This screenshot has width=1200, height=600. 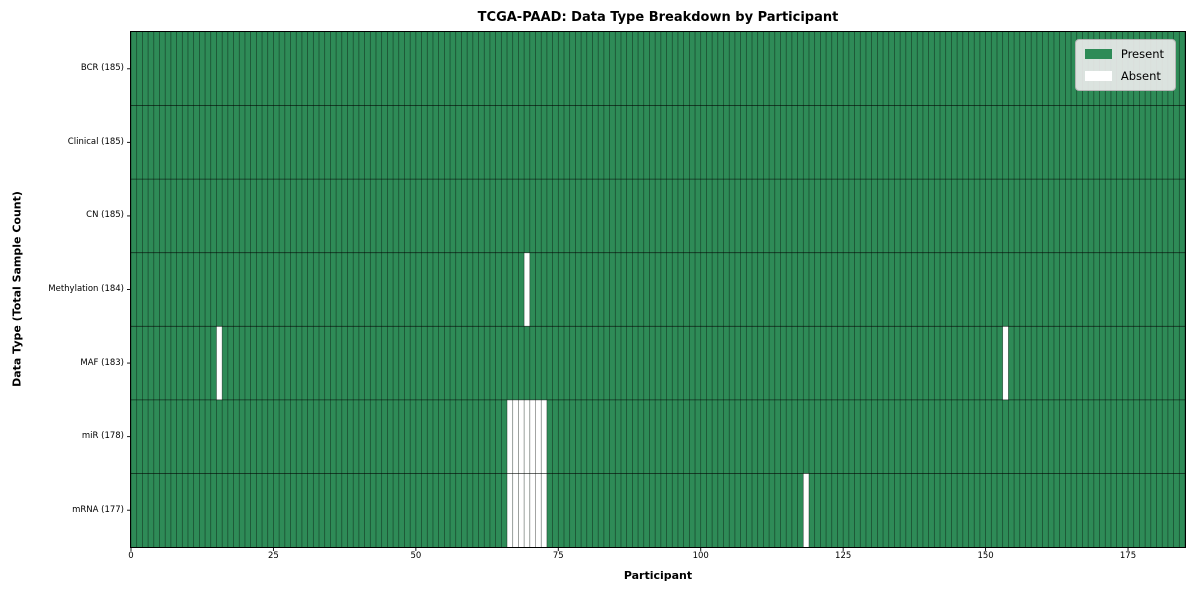 I want to click on y-tick-label: mRNA (177), so click(x=98, y=509).